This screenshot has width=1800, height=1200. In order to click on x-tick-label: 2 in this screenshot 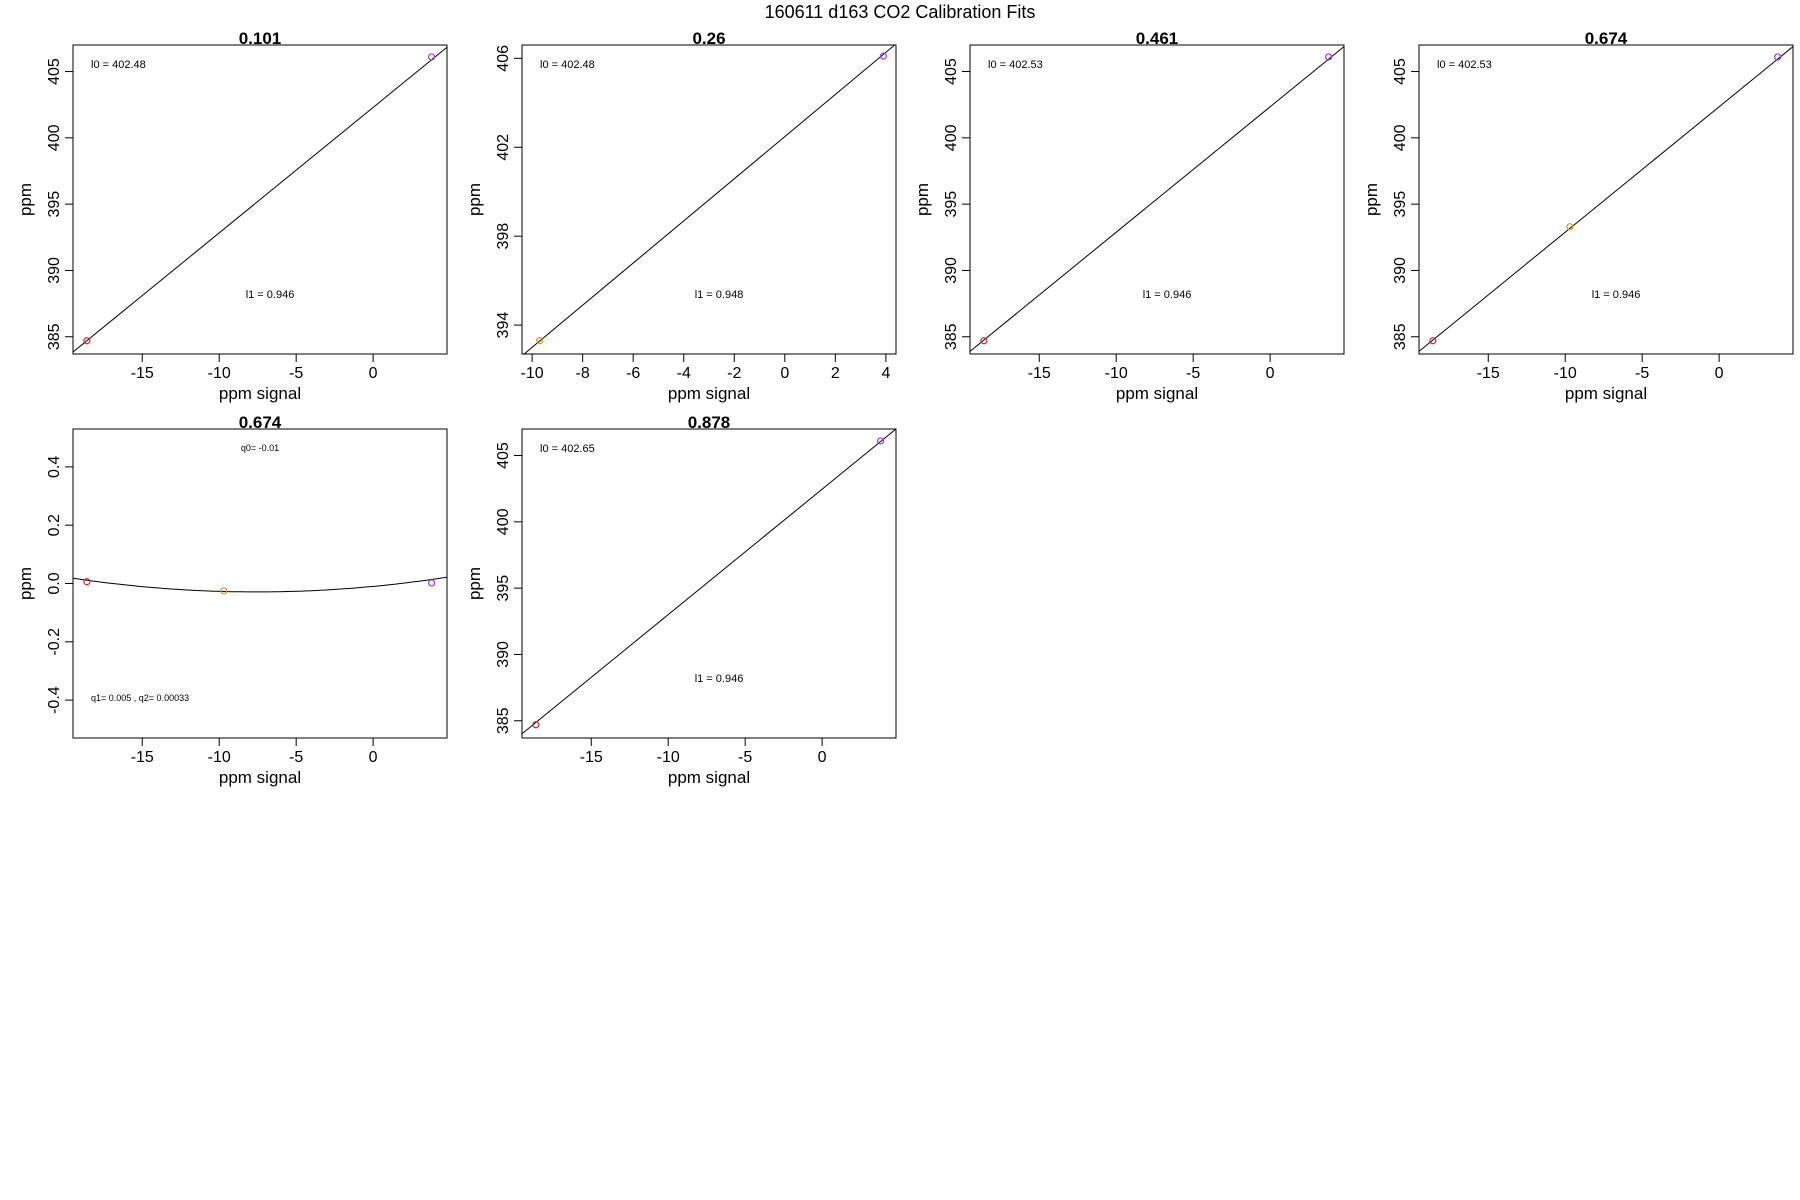, I will do `click(835, 373)`.